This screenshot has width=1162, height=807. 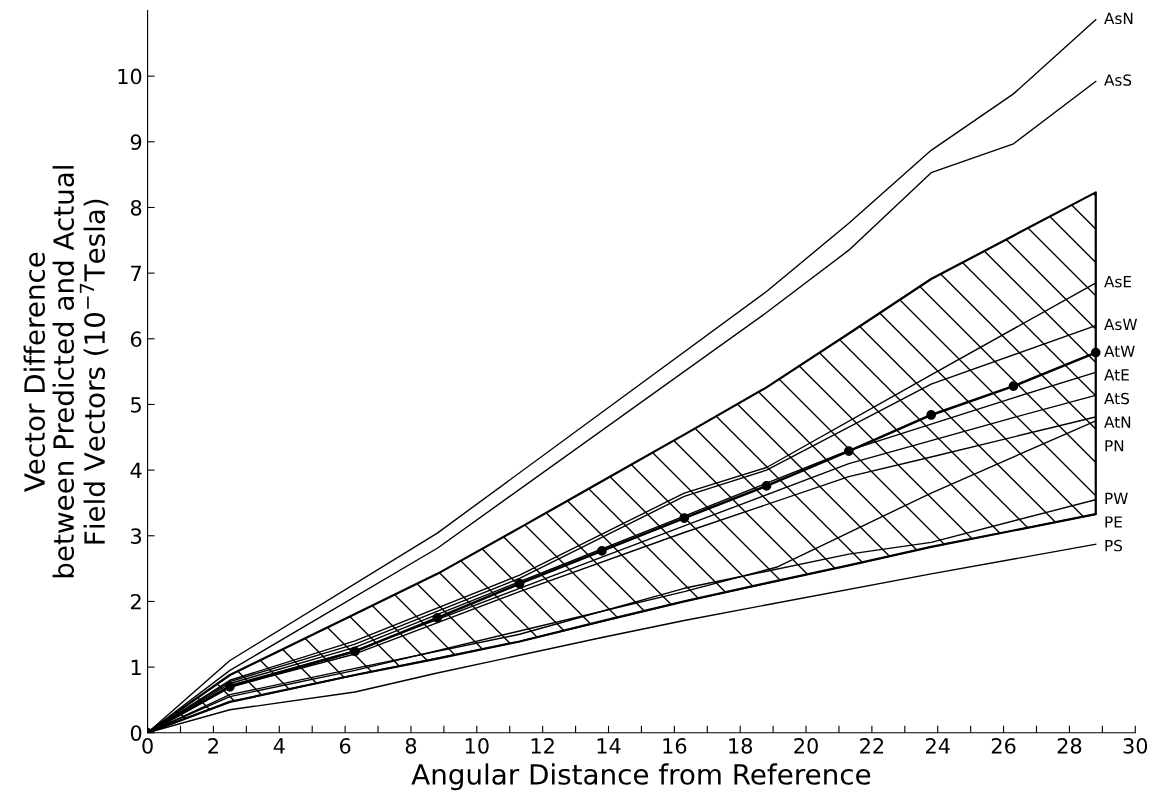 I want to click on x-tick-label: 0, so click(x=147, y=745).